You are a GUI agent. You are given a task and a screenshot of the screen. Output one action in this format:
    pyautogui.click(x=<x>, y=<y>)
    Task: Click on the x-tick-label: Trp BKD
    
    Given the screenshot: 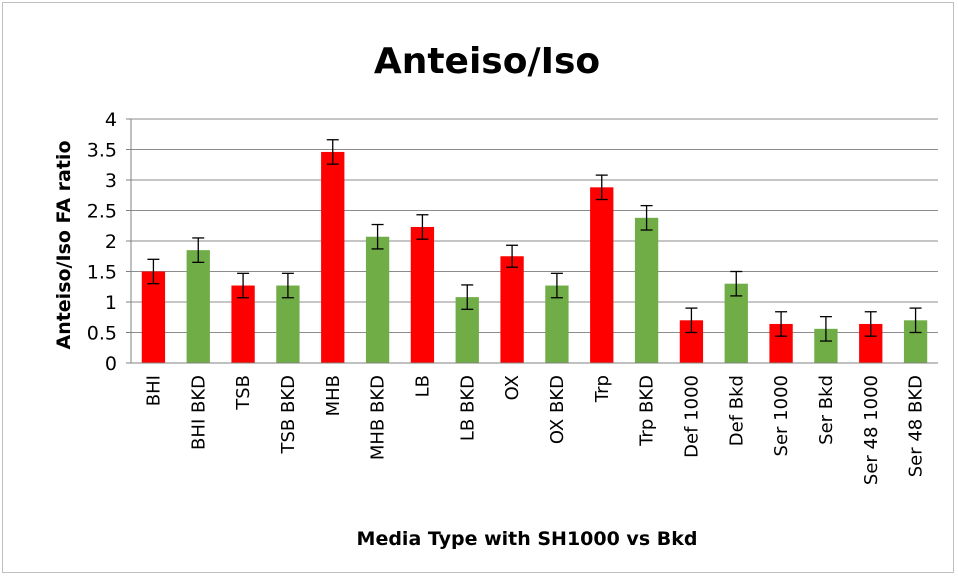 What is the action you would take?
    pyautogui.click(x=647, y=411)
    